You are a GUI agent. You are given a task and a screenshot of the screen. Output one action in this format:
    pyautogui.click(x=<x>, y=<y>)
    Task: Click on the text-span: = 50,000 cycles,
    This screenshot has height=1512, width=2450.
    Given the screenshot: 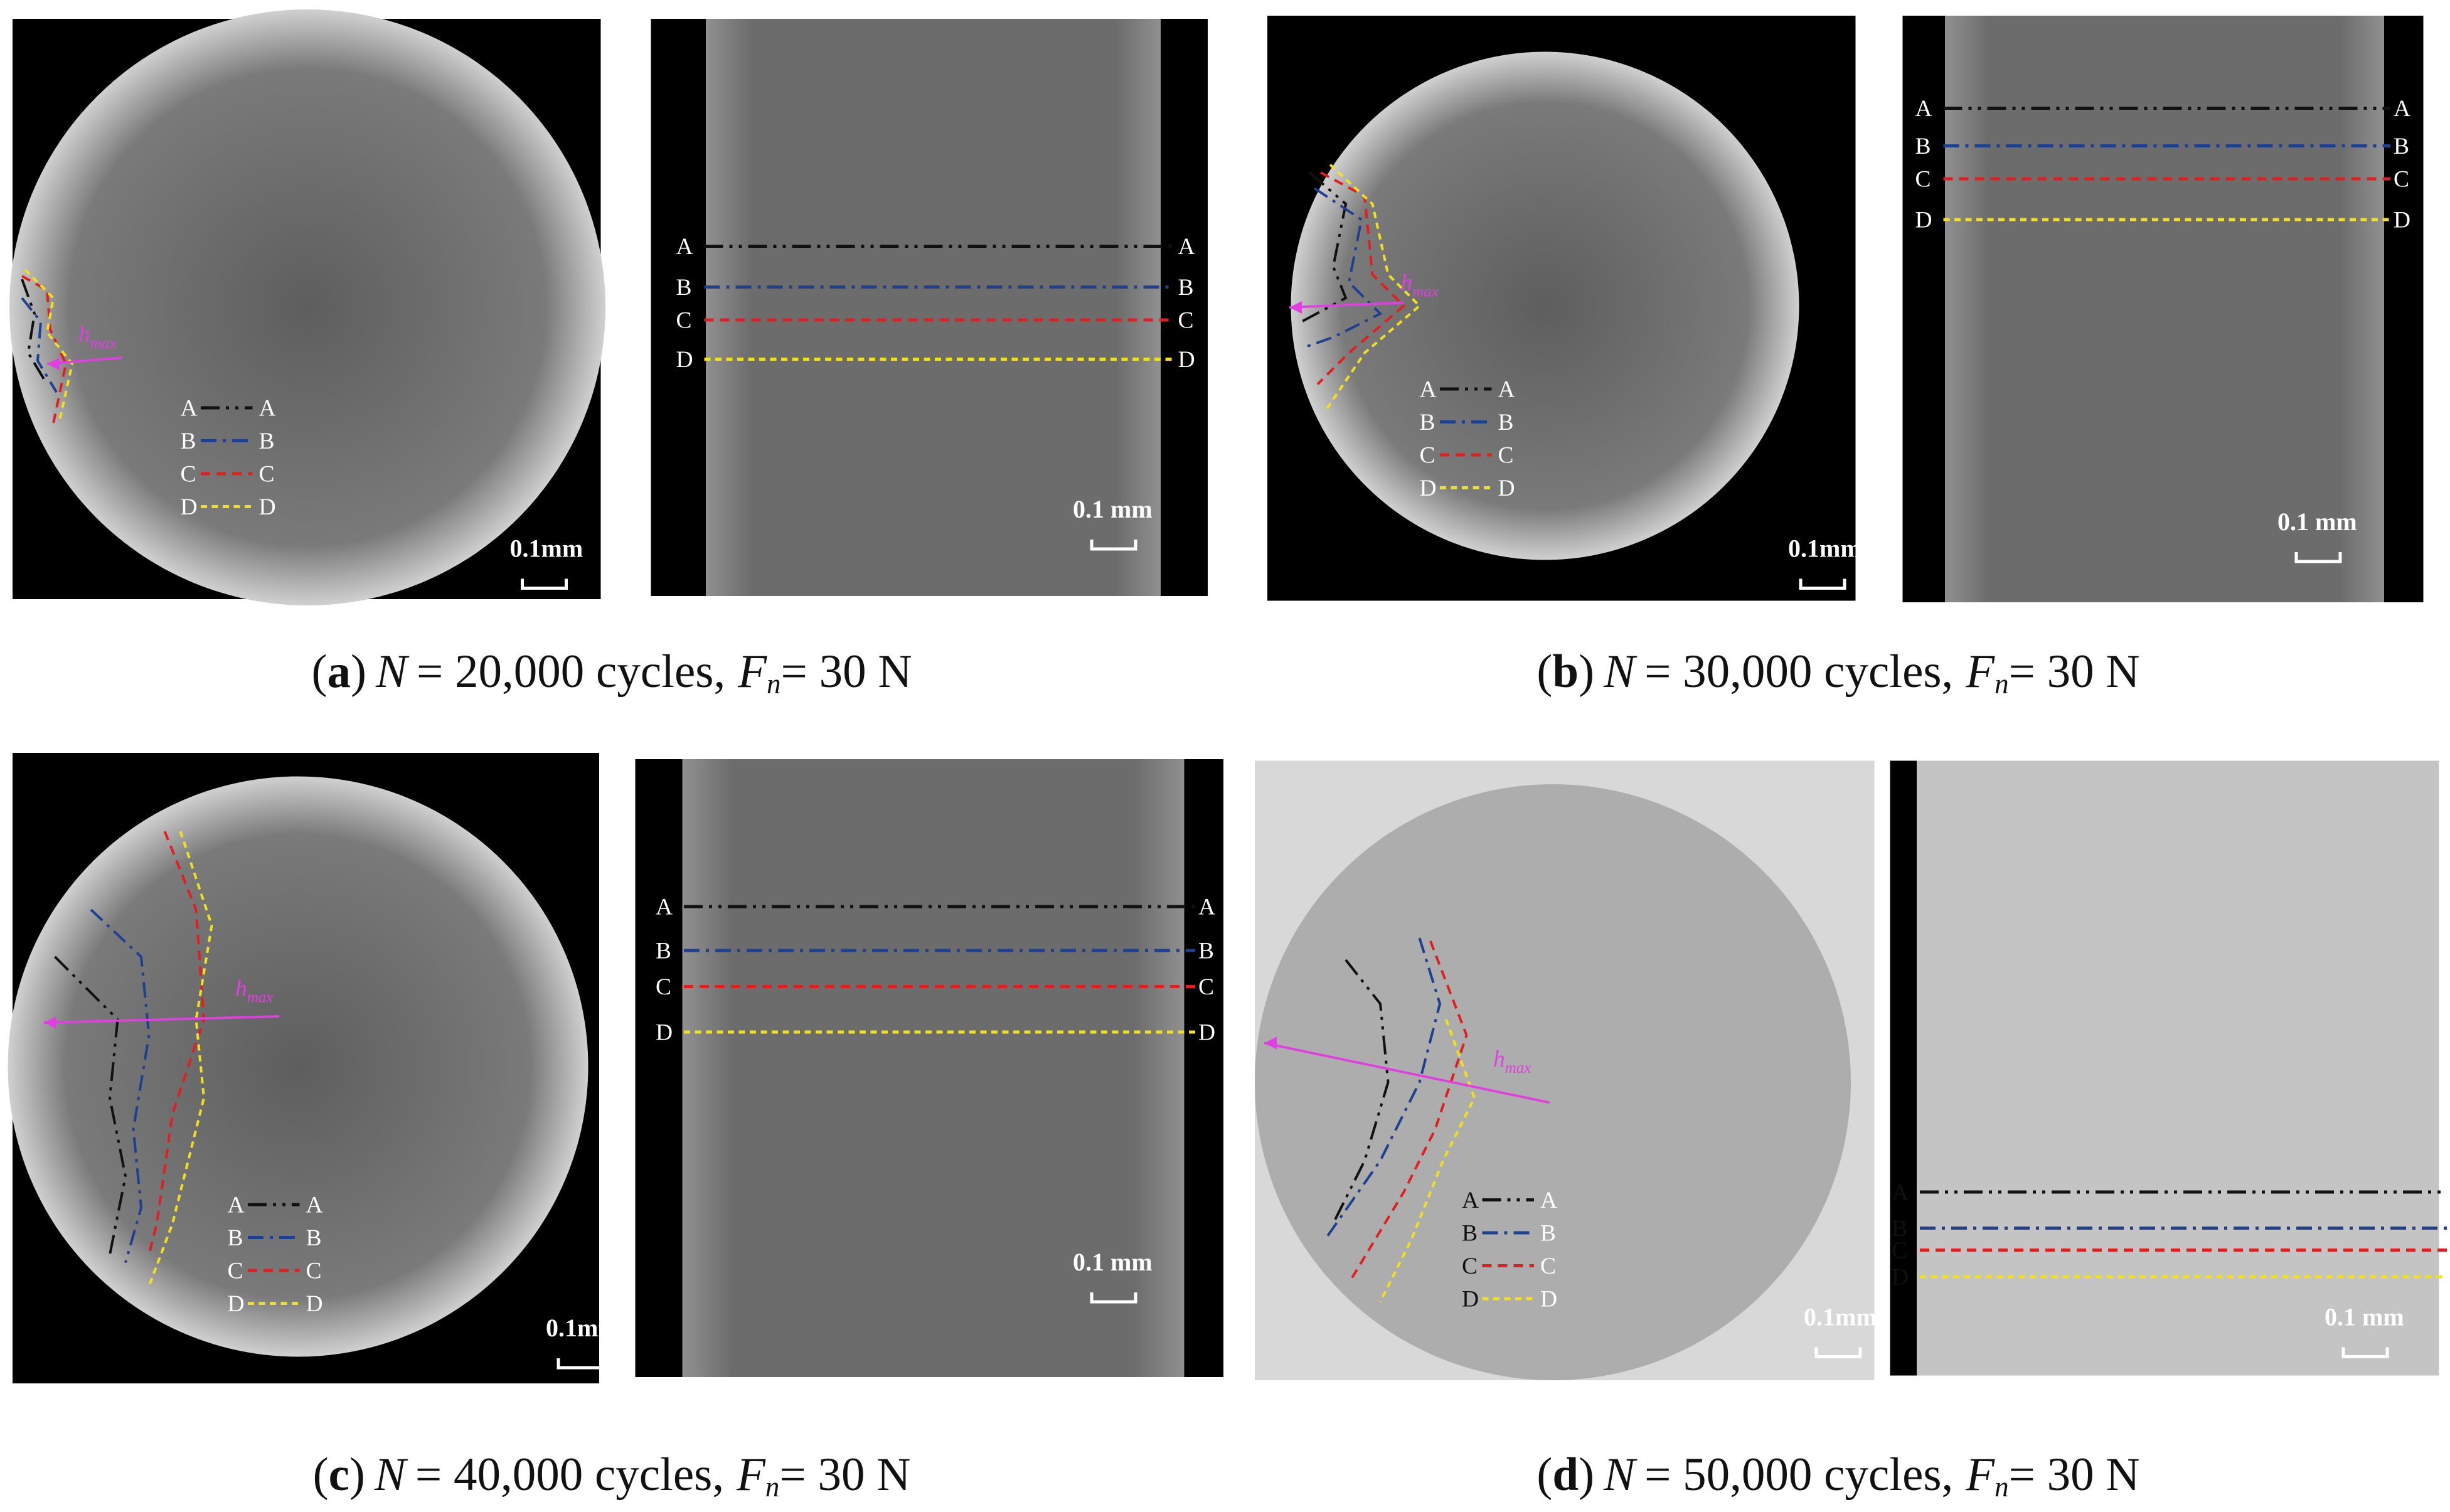 What is the action you would take?
    pyautogui.click(x=1798, y=1475)
    